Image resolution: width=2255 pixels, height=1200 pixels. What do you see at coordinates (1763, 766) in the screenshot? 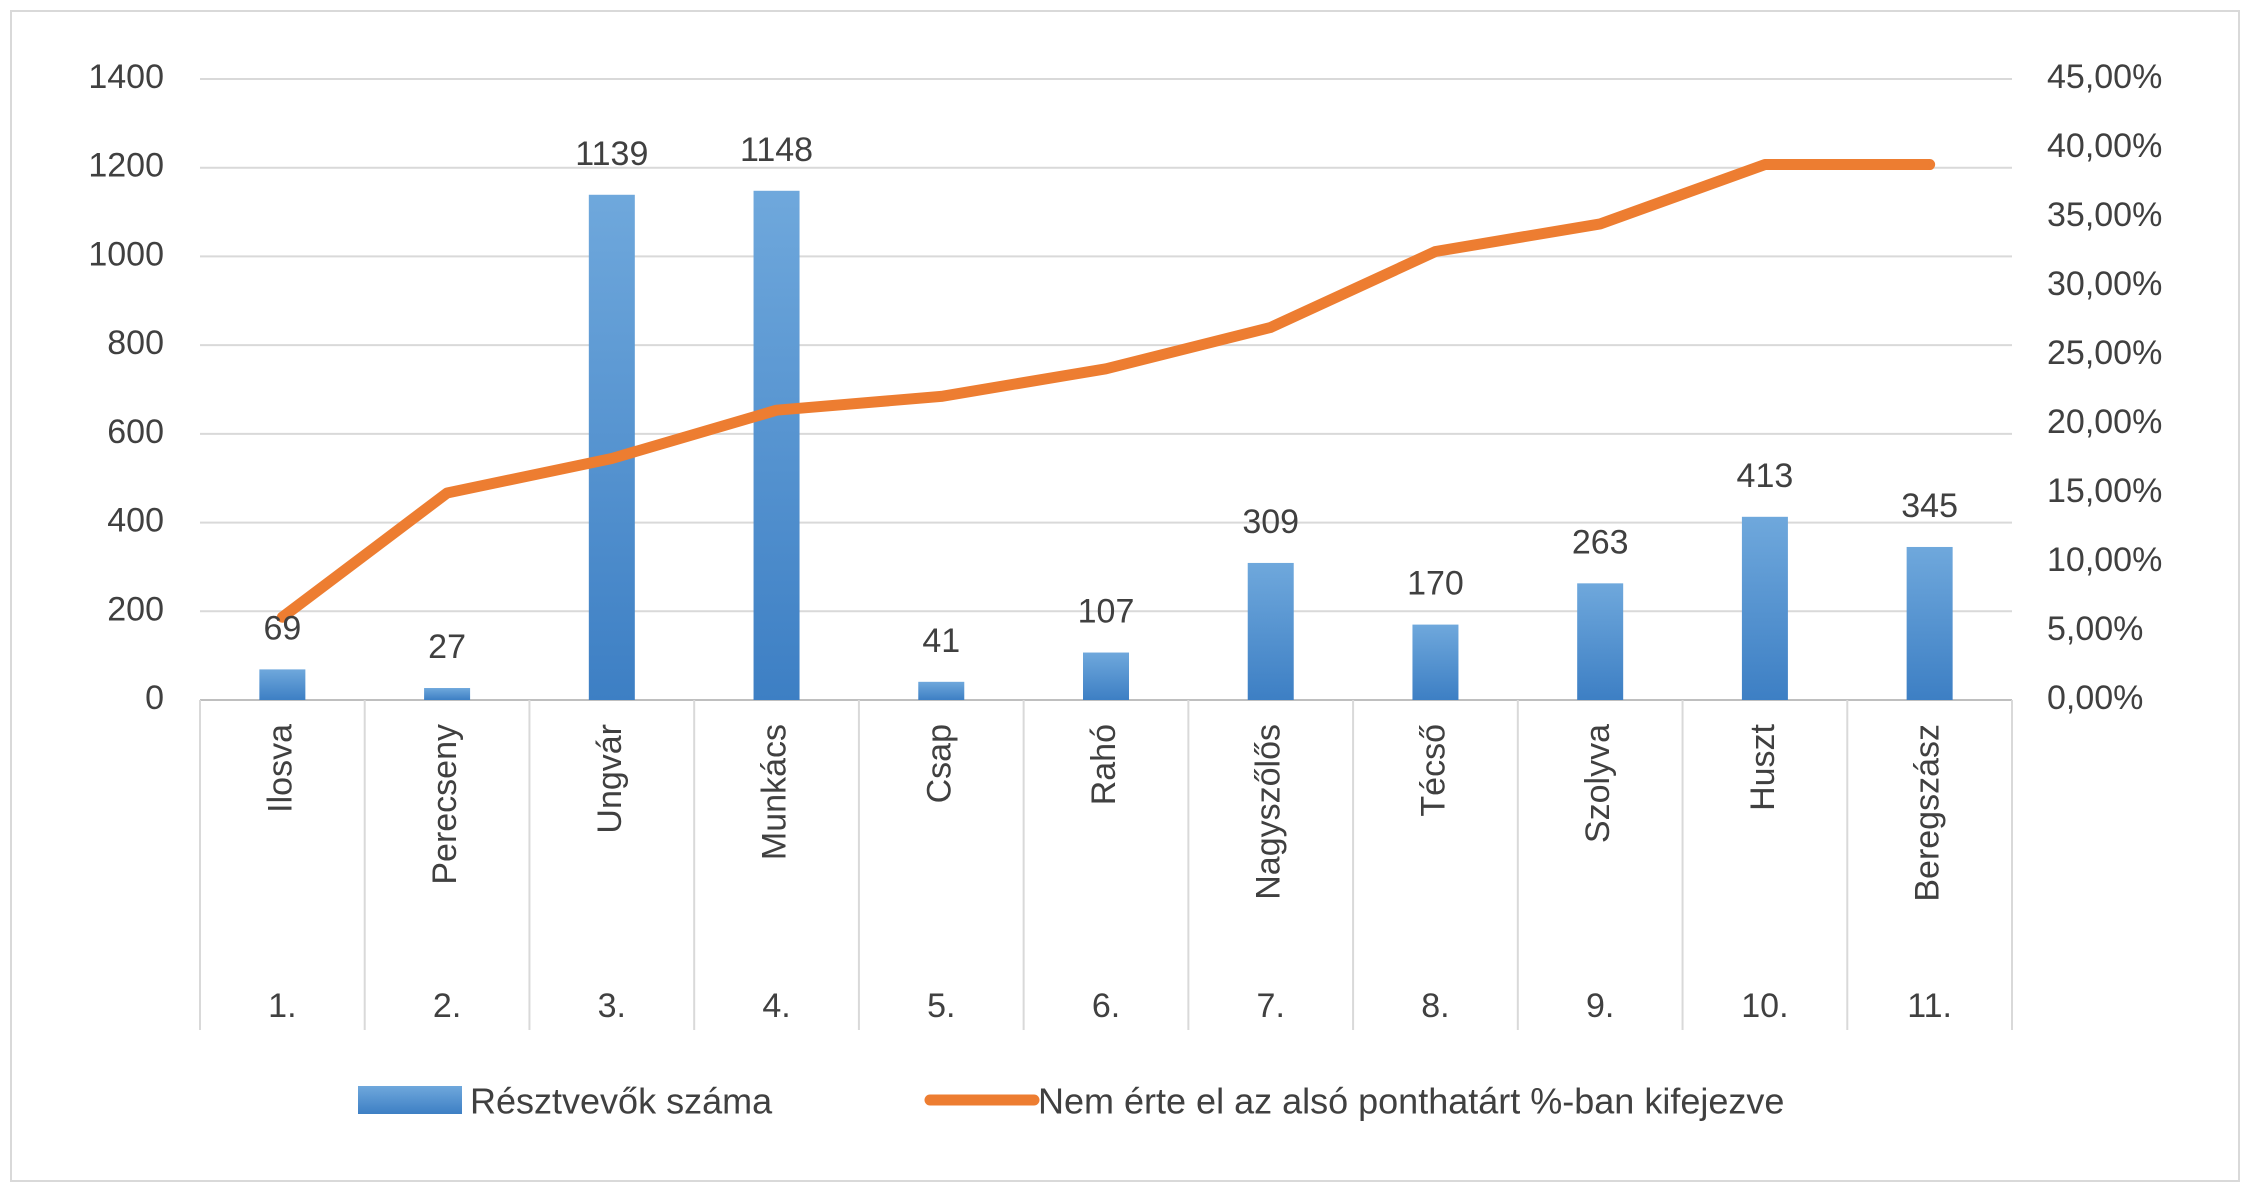
I see `category-label: Huszt` at bounding box center [1763, 766].